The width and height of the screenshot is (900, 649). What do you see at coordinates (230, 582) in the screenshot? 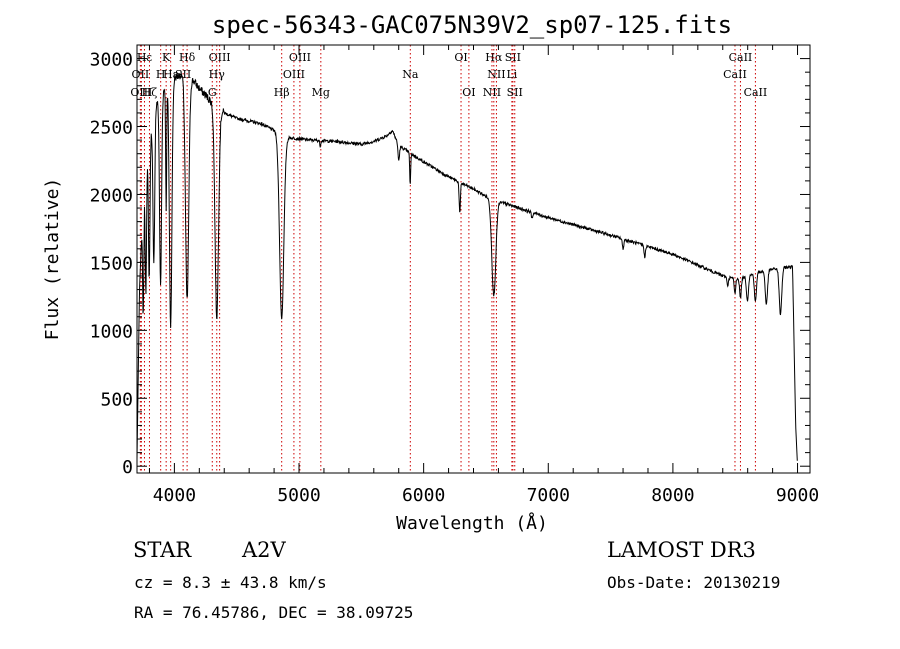
I see `redshift-cz: cz = 8.3 ± 43.8 km/s` at bounding box center [230, 582].